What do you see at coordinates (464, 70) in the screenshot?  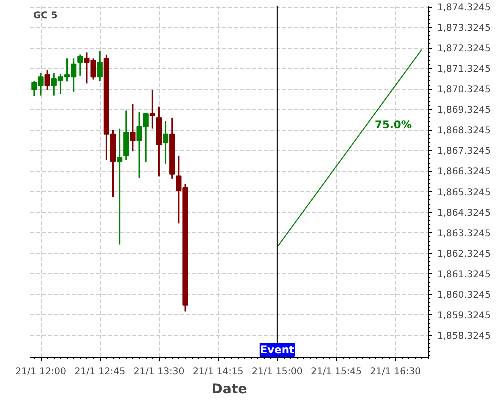 I see `y-tick-label: 1,871.3245` at bounding box center [464, 70].